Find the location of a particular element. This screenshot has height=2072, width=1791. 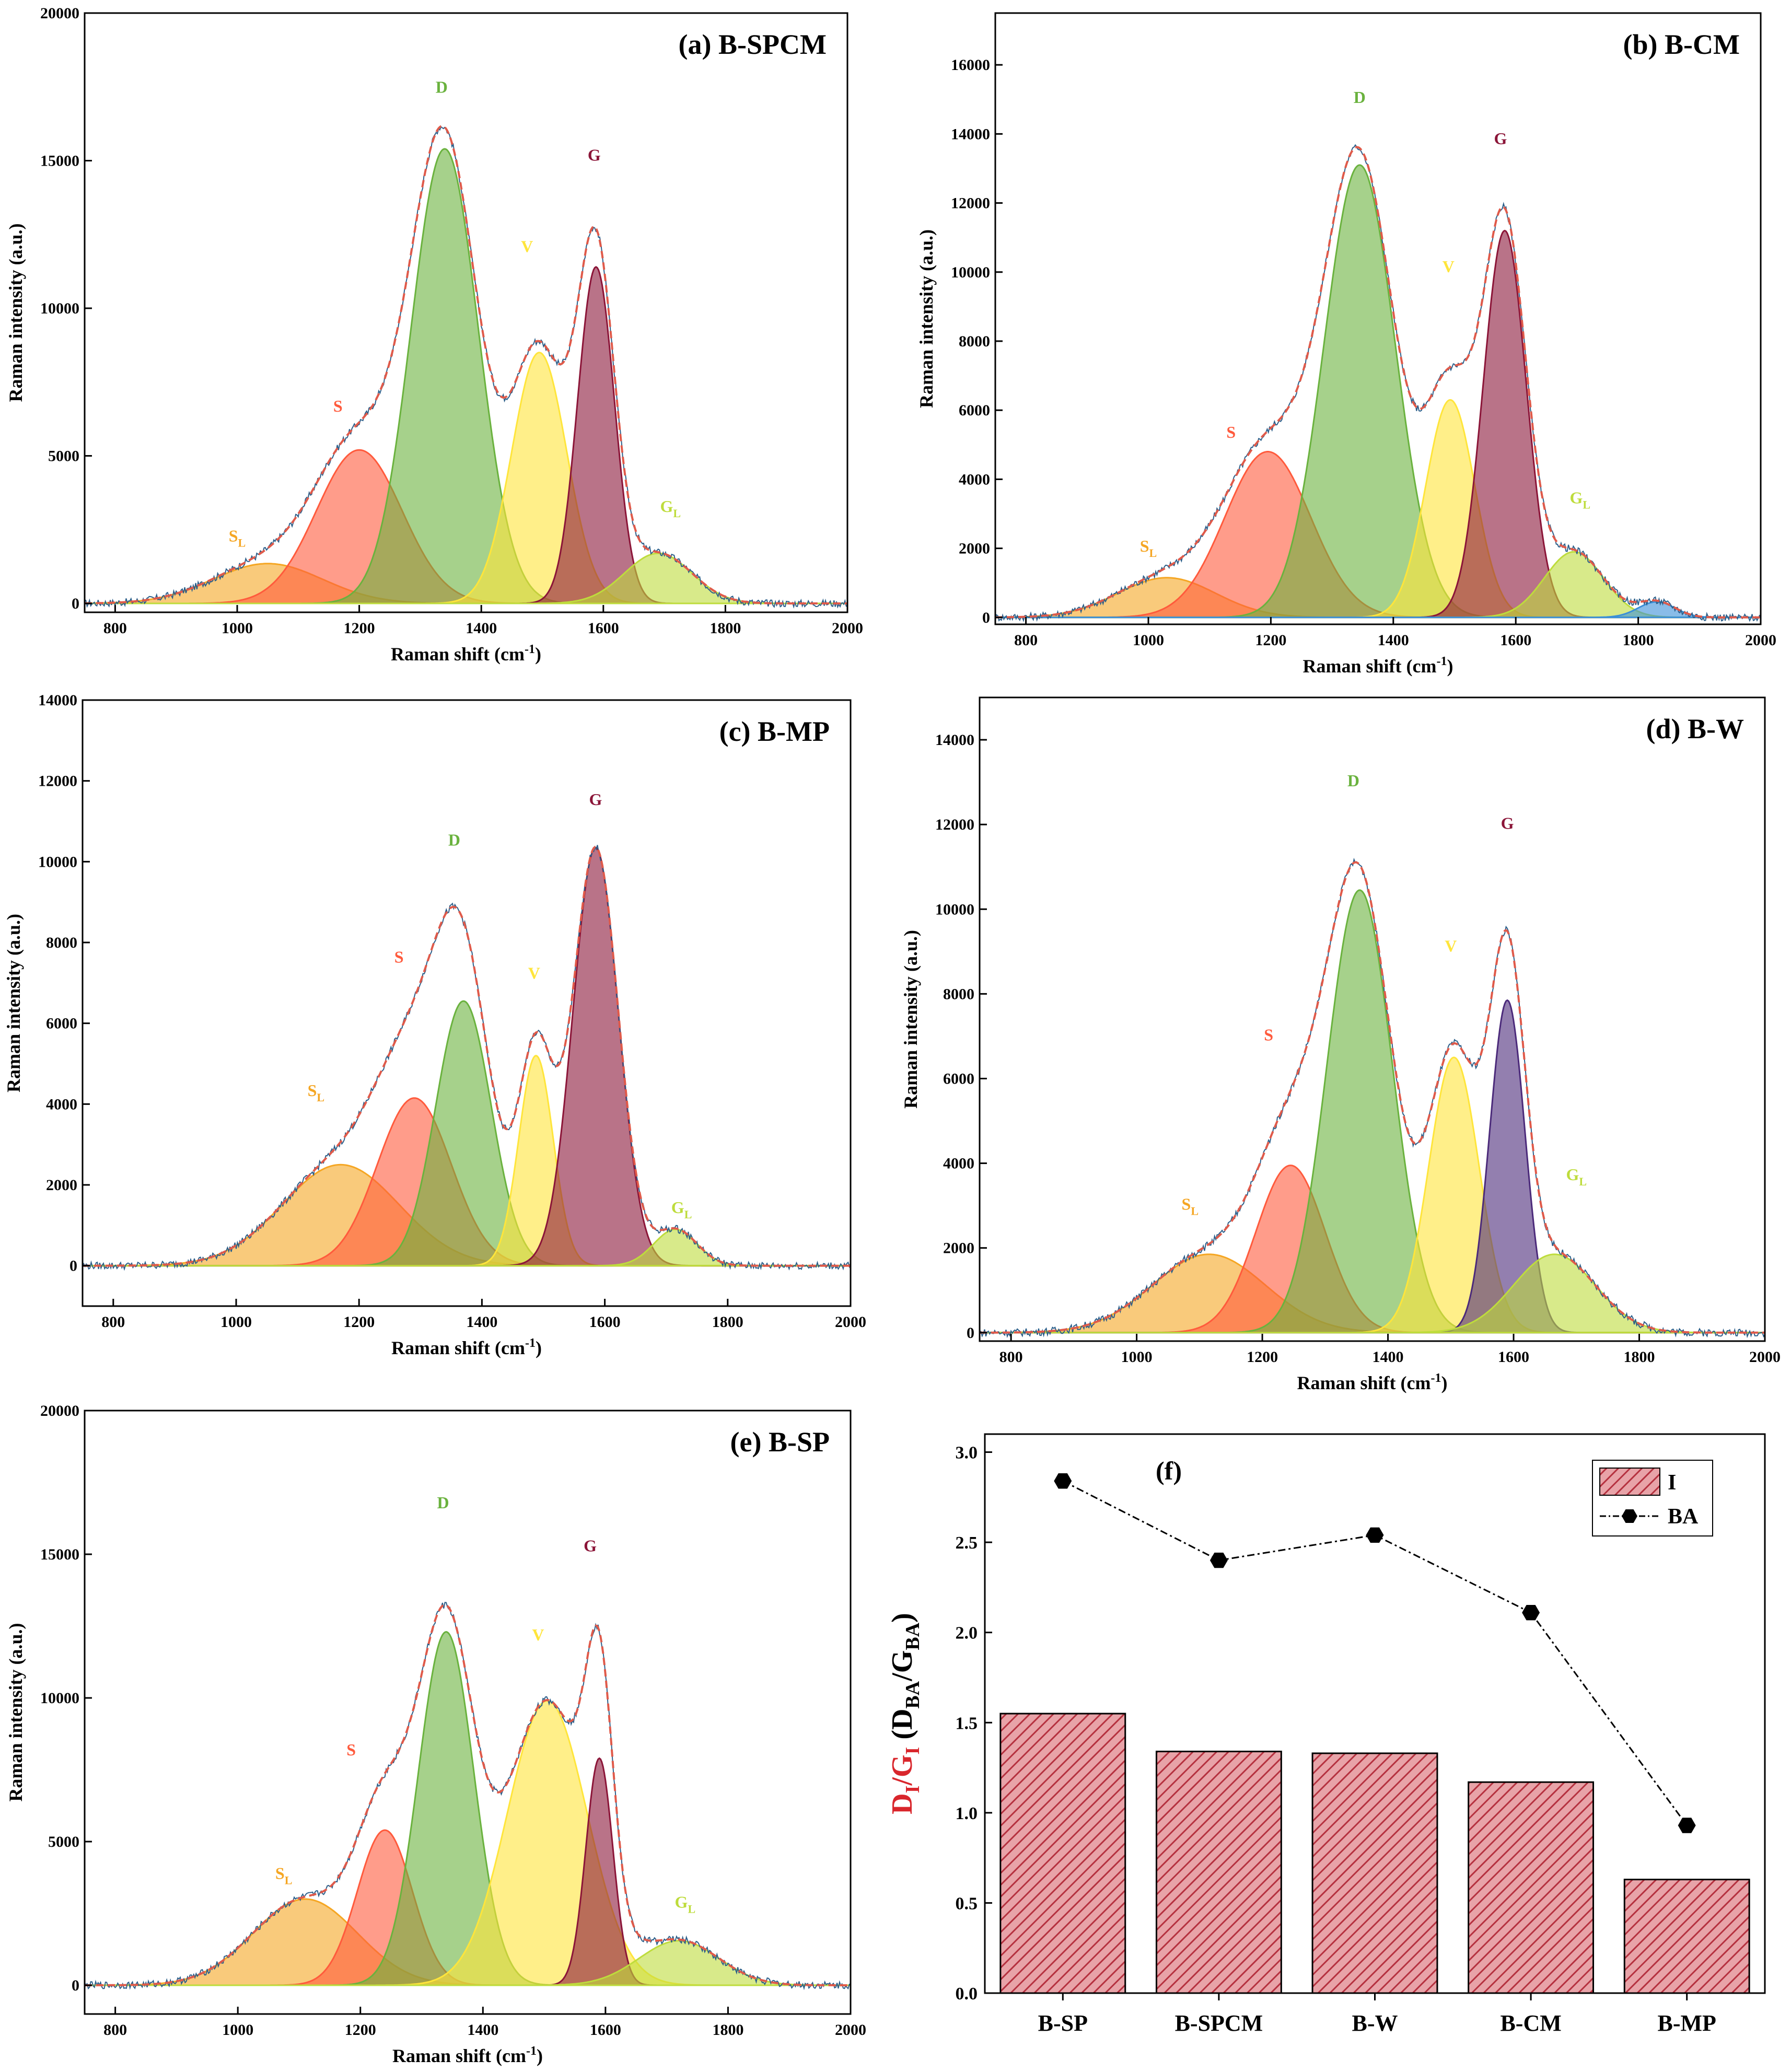

bar-b-w is located at coordinates (1374, 1873).